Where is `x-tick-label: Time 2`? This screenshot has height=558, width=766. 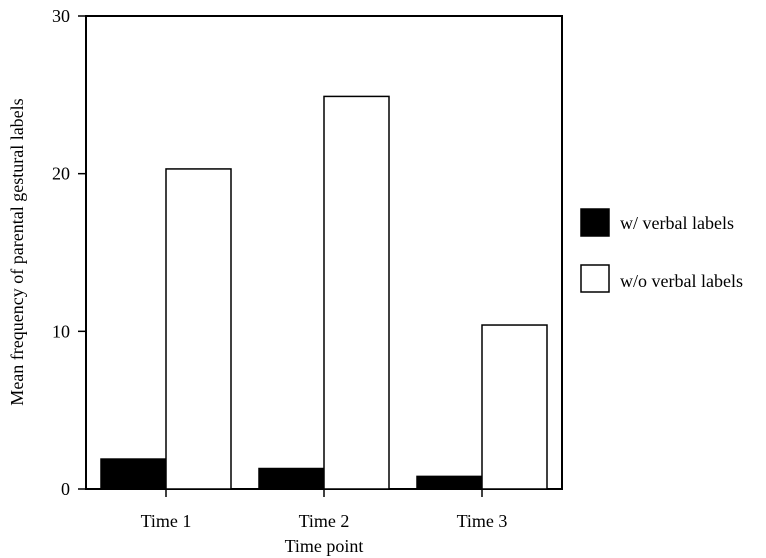
x-tick-label: Time 2 is located at coordinates (324, 521).